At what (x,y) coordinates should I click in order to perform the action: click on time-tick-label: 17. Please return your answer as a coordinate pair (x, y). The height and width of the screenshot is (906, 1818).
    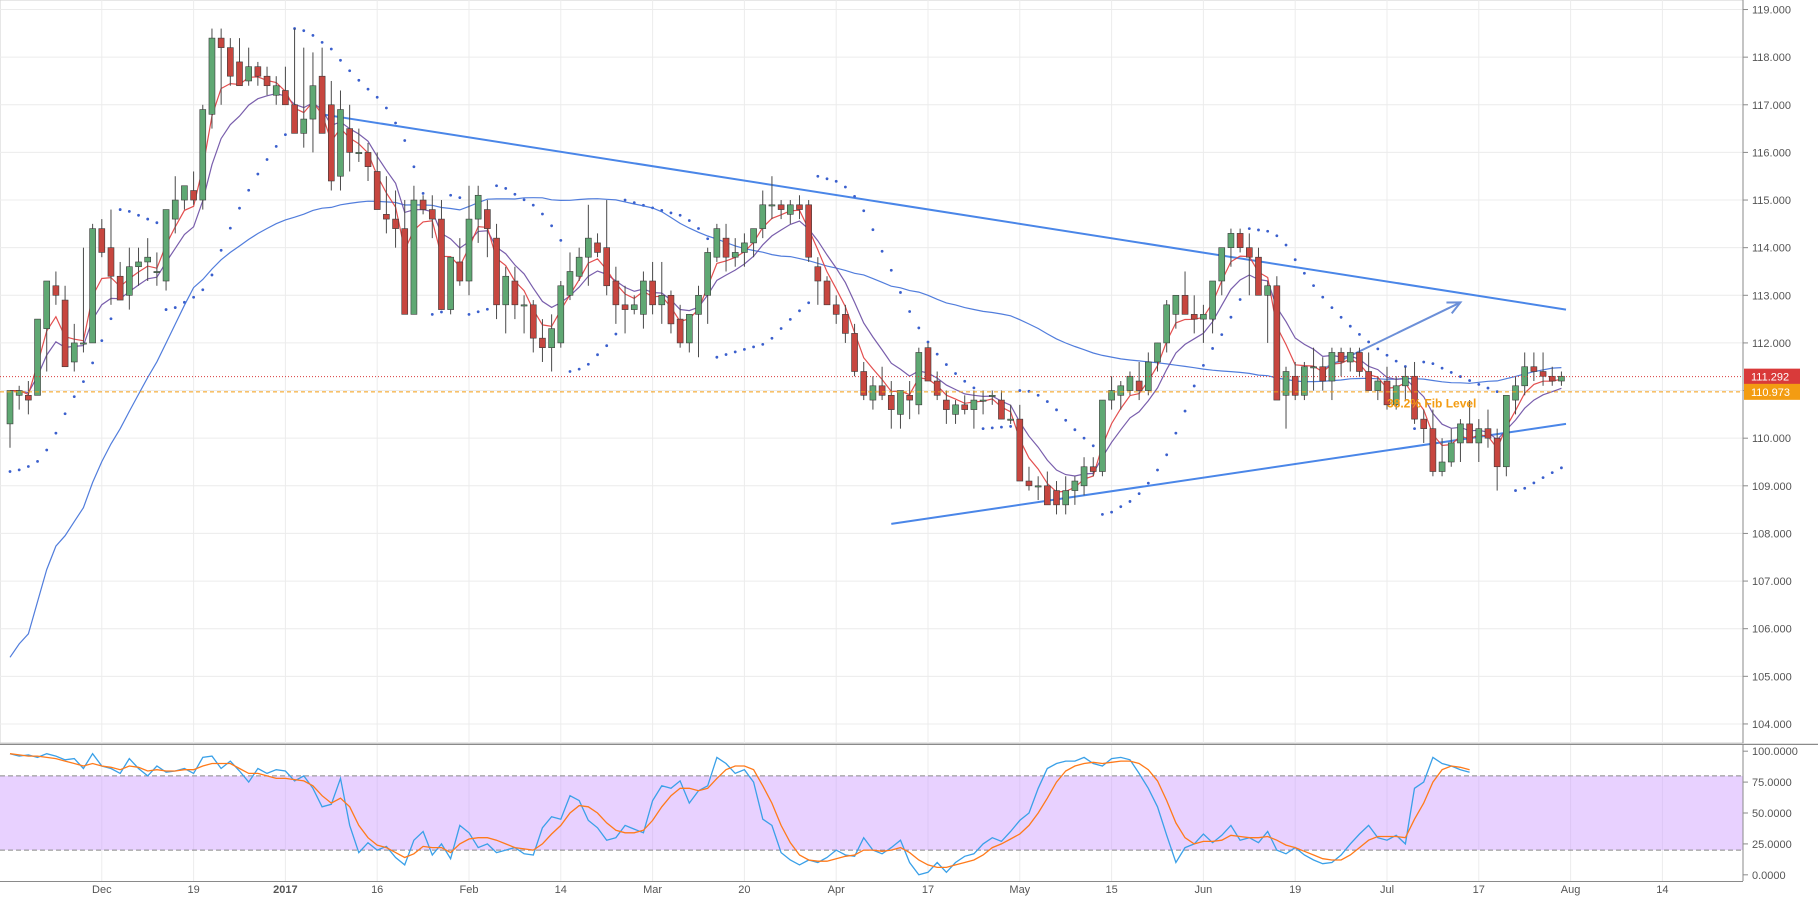
    Looking at the image, I should click on (1479, 890).